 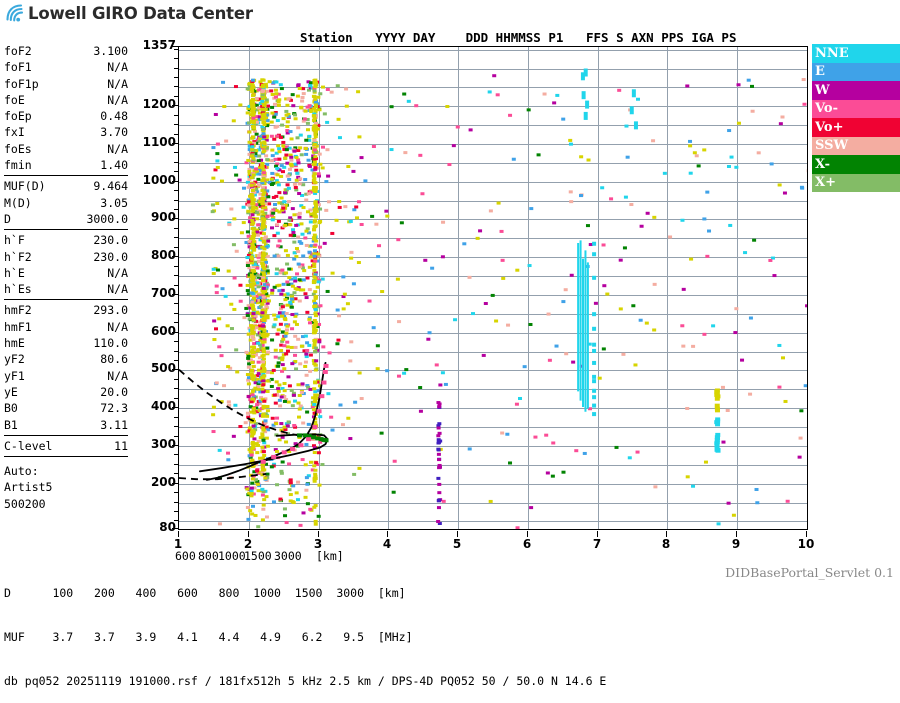 What do you see at coordinates (174, 288) in the screenshot?
I see `y-axis-ticks` at bounding box center [174, 288].